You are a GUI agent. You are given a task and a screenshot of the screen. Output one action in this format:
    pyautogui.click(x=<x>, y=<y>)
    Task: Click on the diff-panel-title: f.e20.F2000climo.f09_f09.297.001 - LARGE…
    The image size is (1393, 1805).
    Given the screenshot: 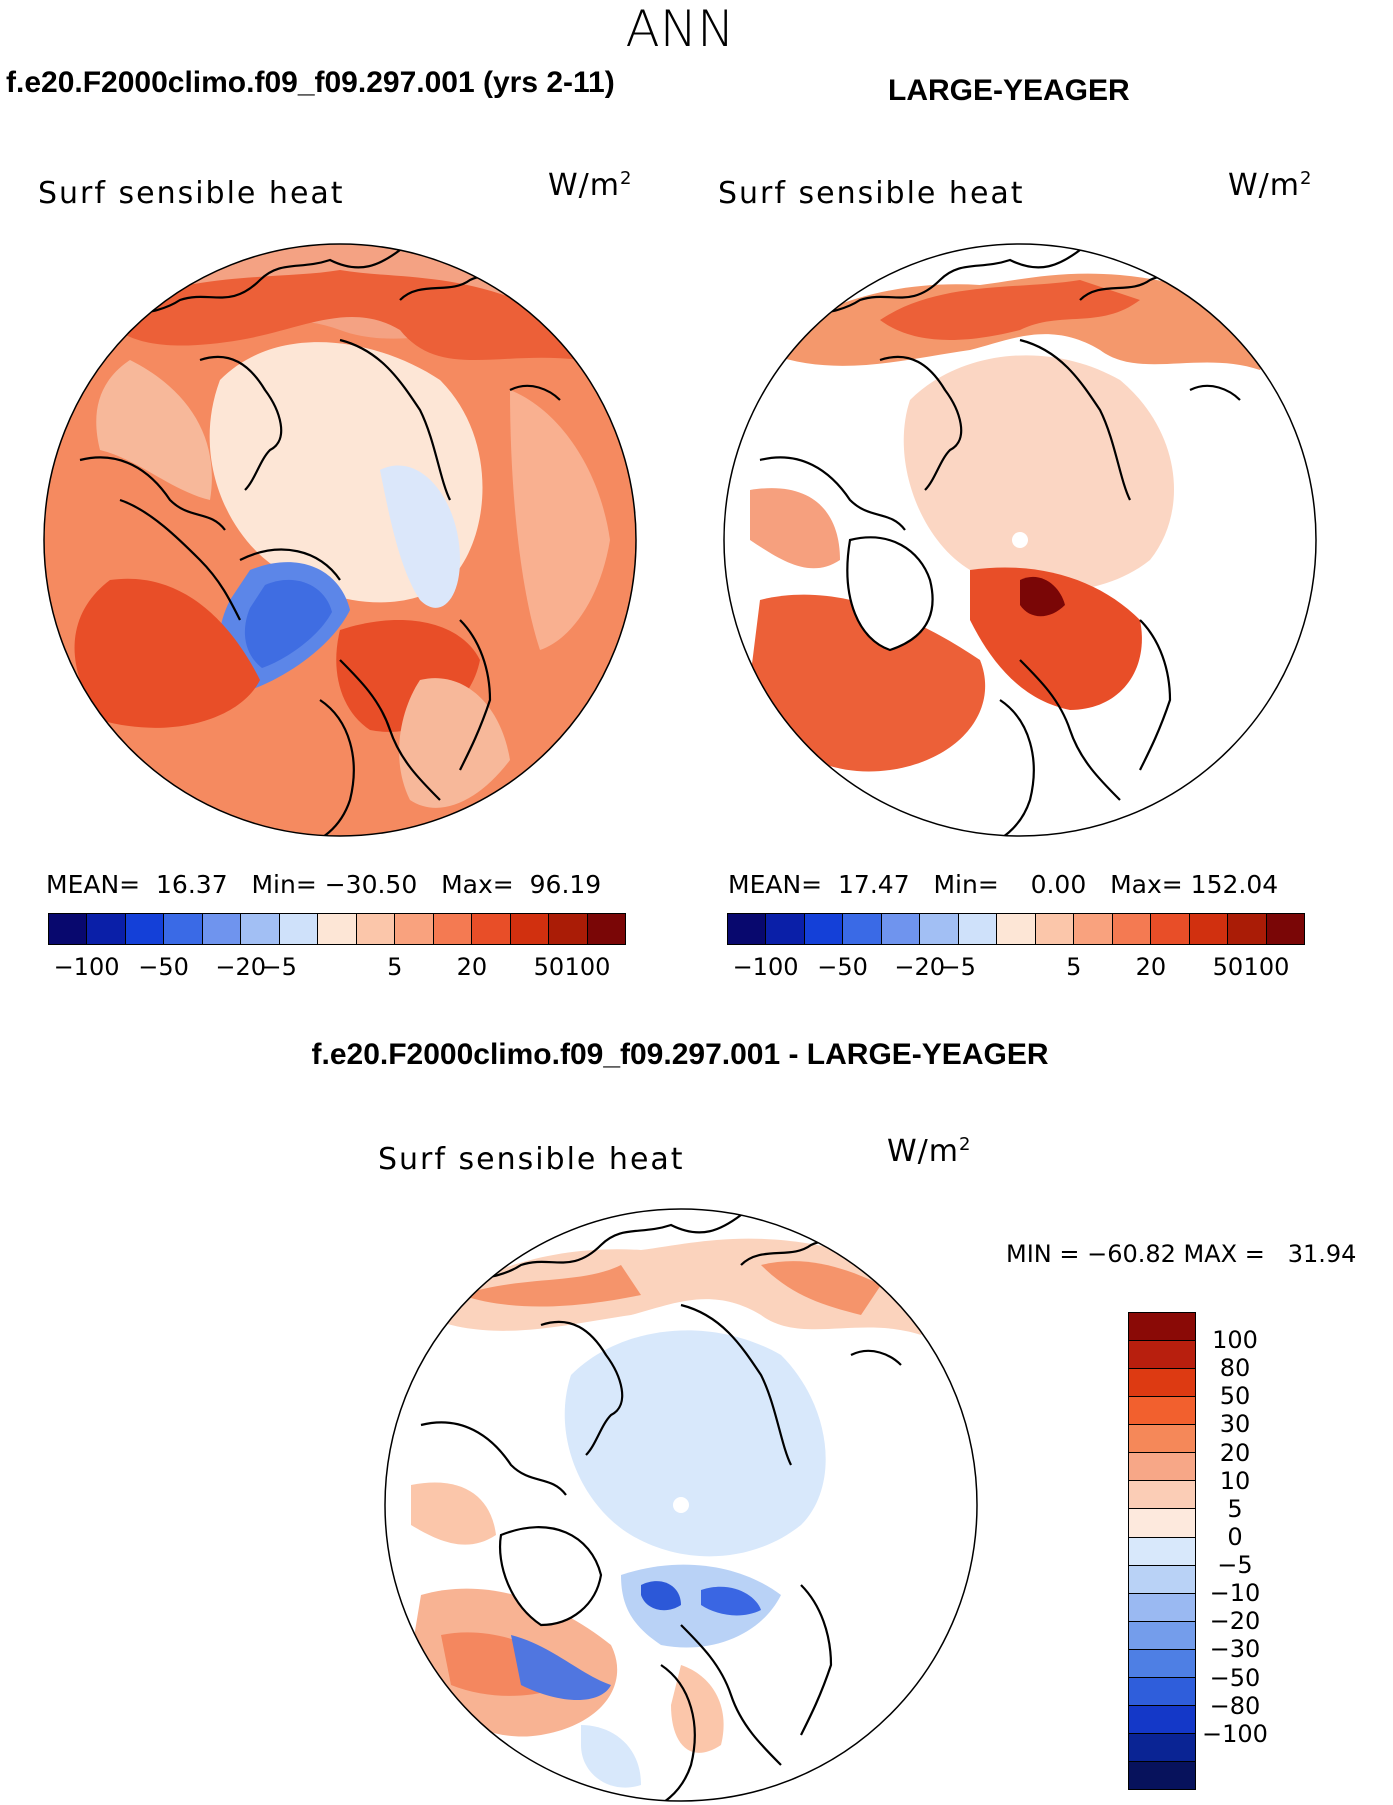 What is the action you would take?
    pyautogui.click(x=680, y=1054)
    